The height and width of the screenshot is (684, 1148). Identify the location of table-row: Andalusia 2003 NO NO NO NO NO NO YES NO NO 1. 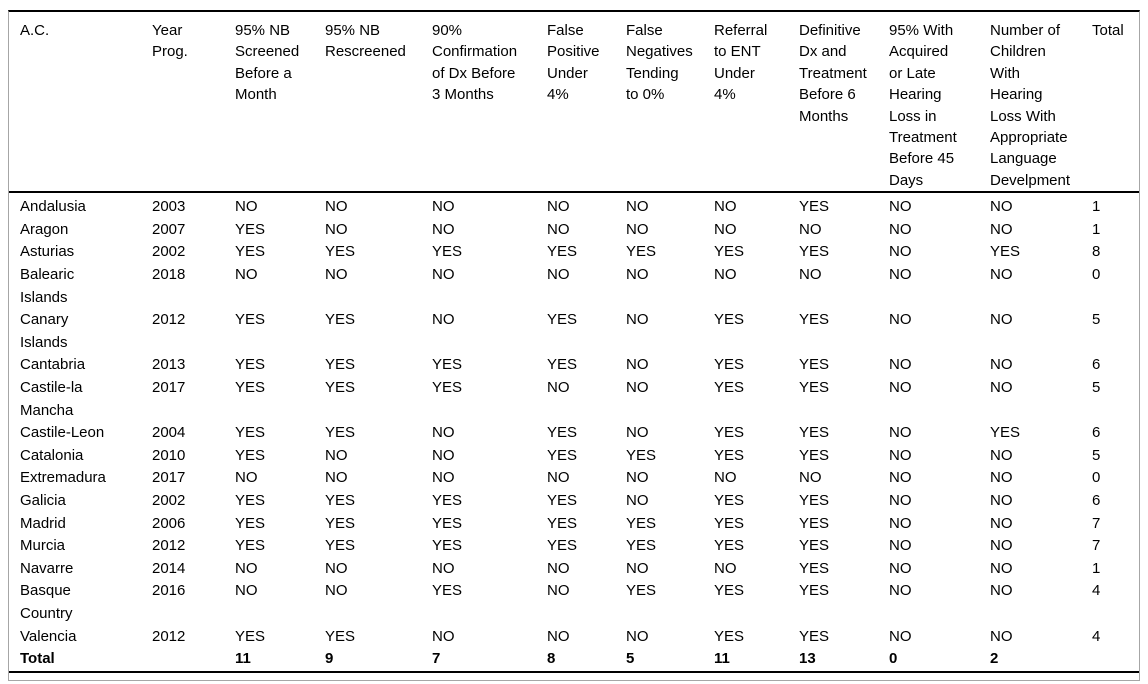
(574, 205).